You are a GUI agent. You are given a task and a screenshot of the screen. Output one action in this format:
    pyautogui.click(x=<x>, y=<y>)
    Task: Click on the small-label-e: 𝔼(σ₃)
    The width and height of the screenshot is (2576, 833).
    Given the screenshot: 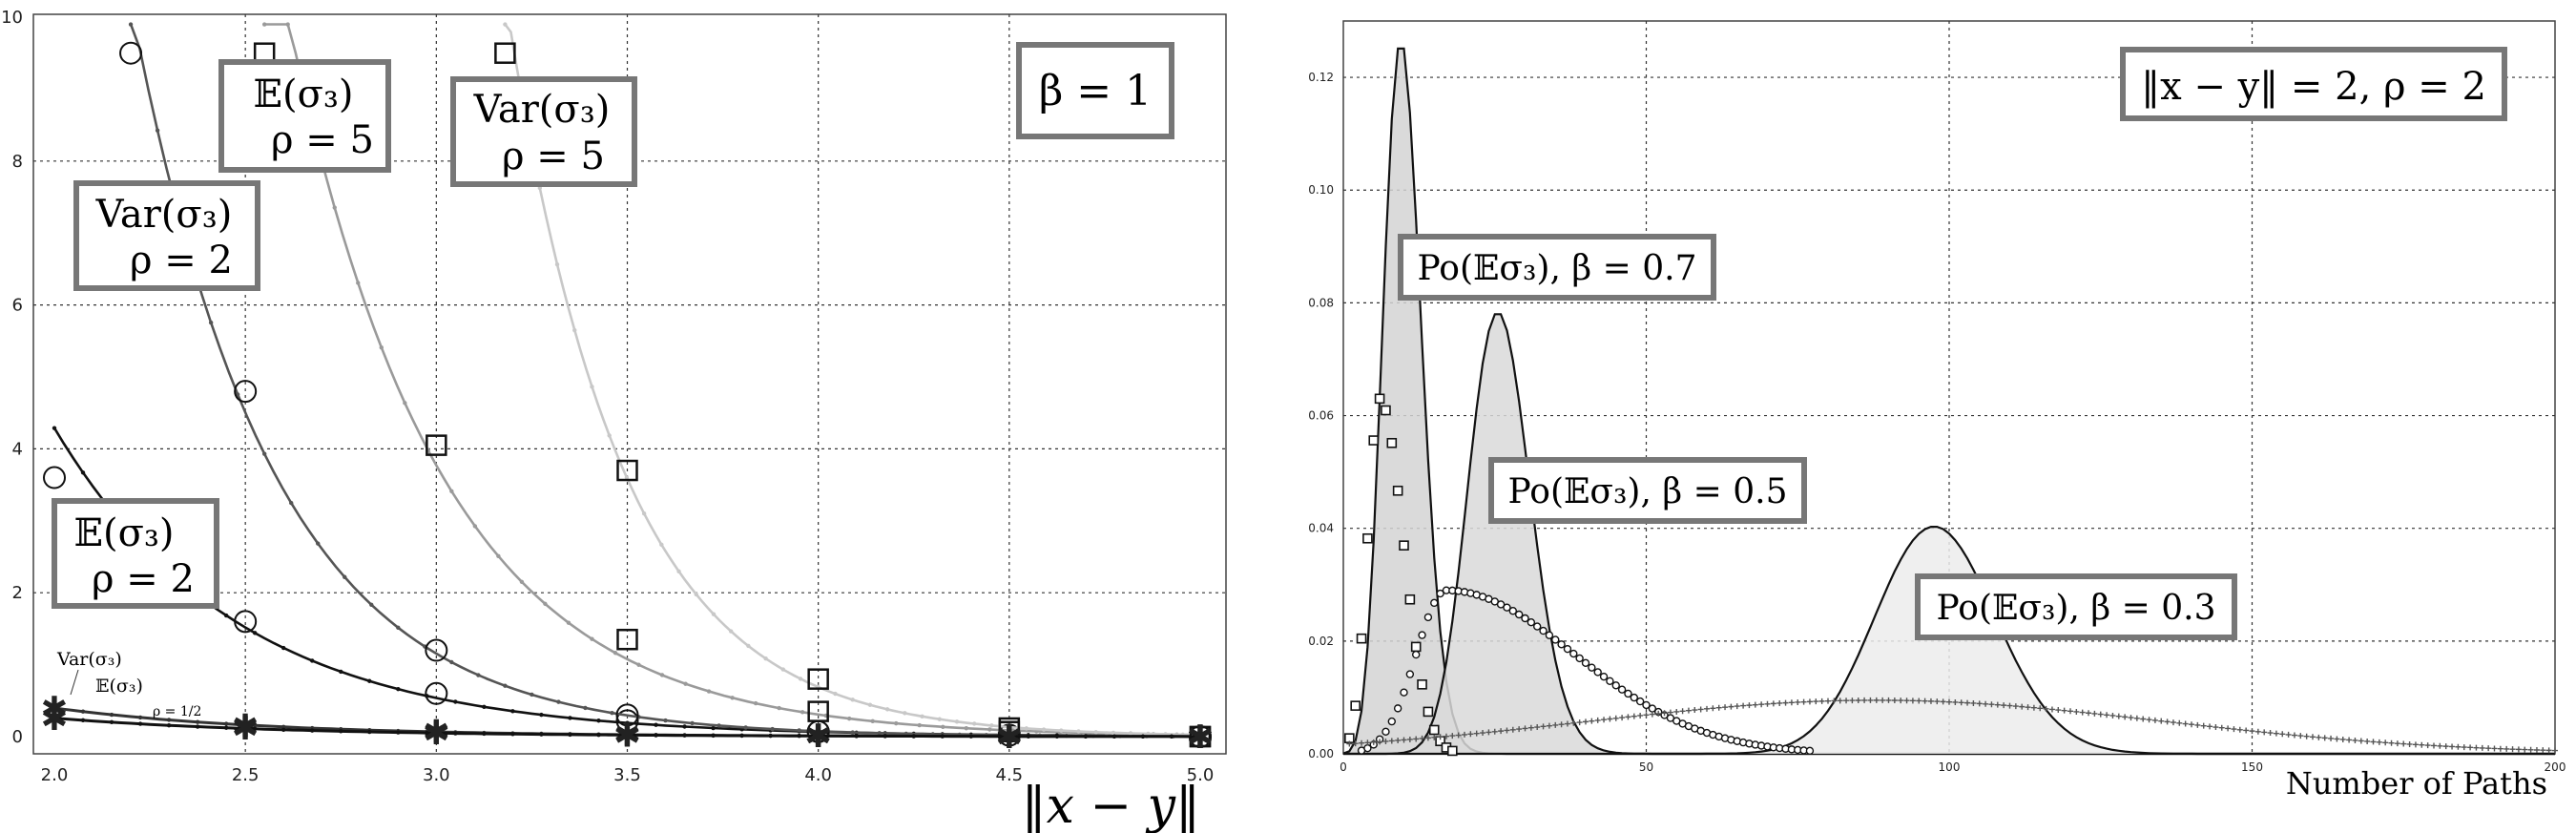 What is the action you would take?
    pyautogui.click(x=119, y=686)
    